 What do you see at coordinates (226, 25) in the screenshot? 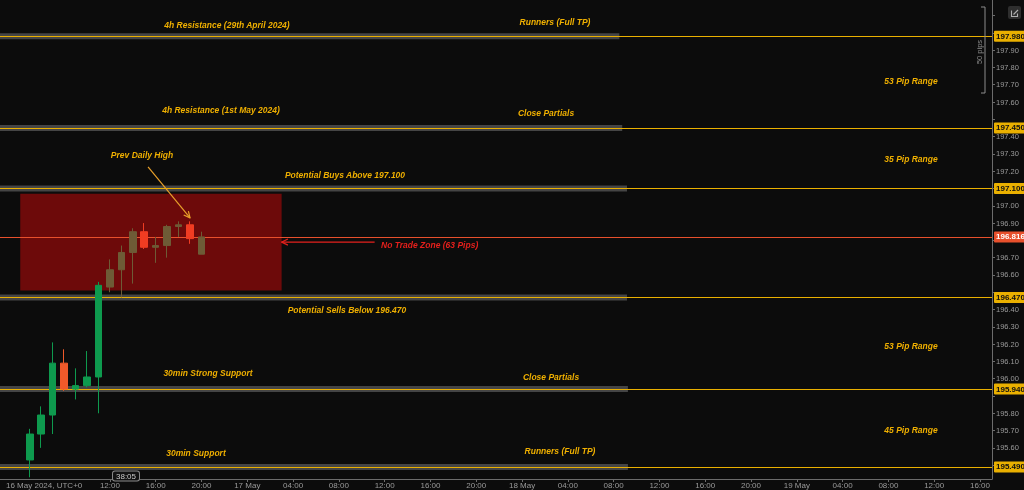
I see `annotation: 4h Resistance (29th April 2024)` at bounding box center [226, 25].